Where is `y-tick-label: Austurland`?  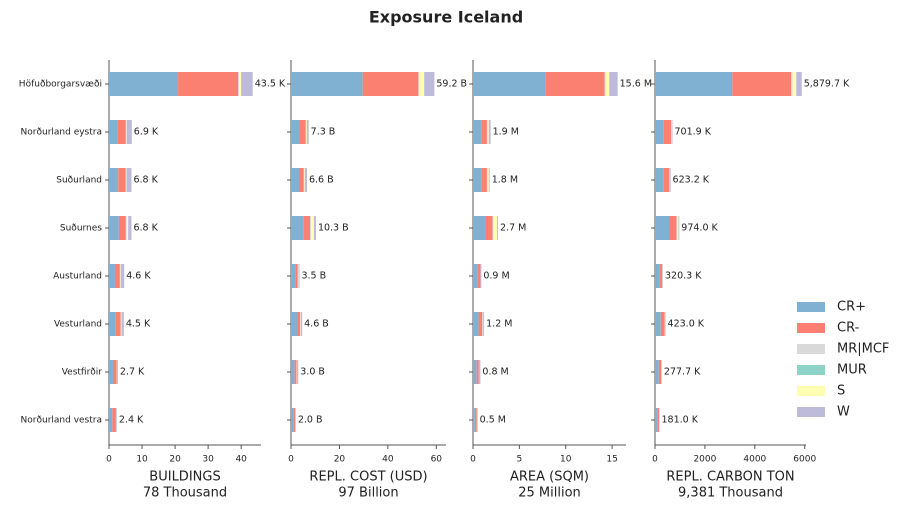
y-tick-label: Austurland is located at coordinates (77, 277).